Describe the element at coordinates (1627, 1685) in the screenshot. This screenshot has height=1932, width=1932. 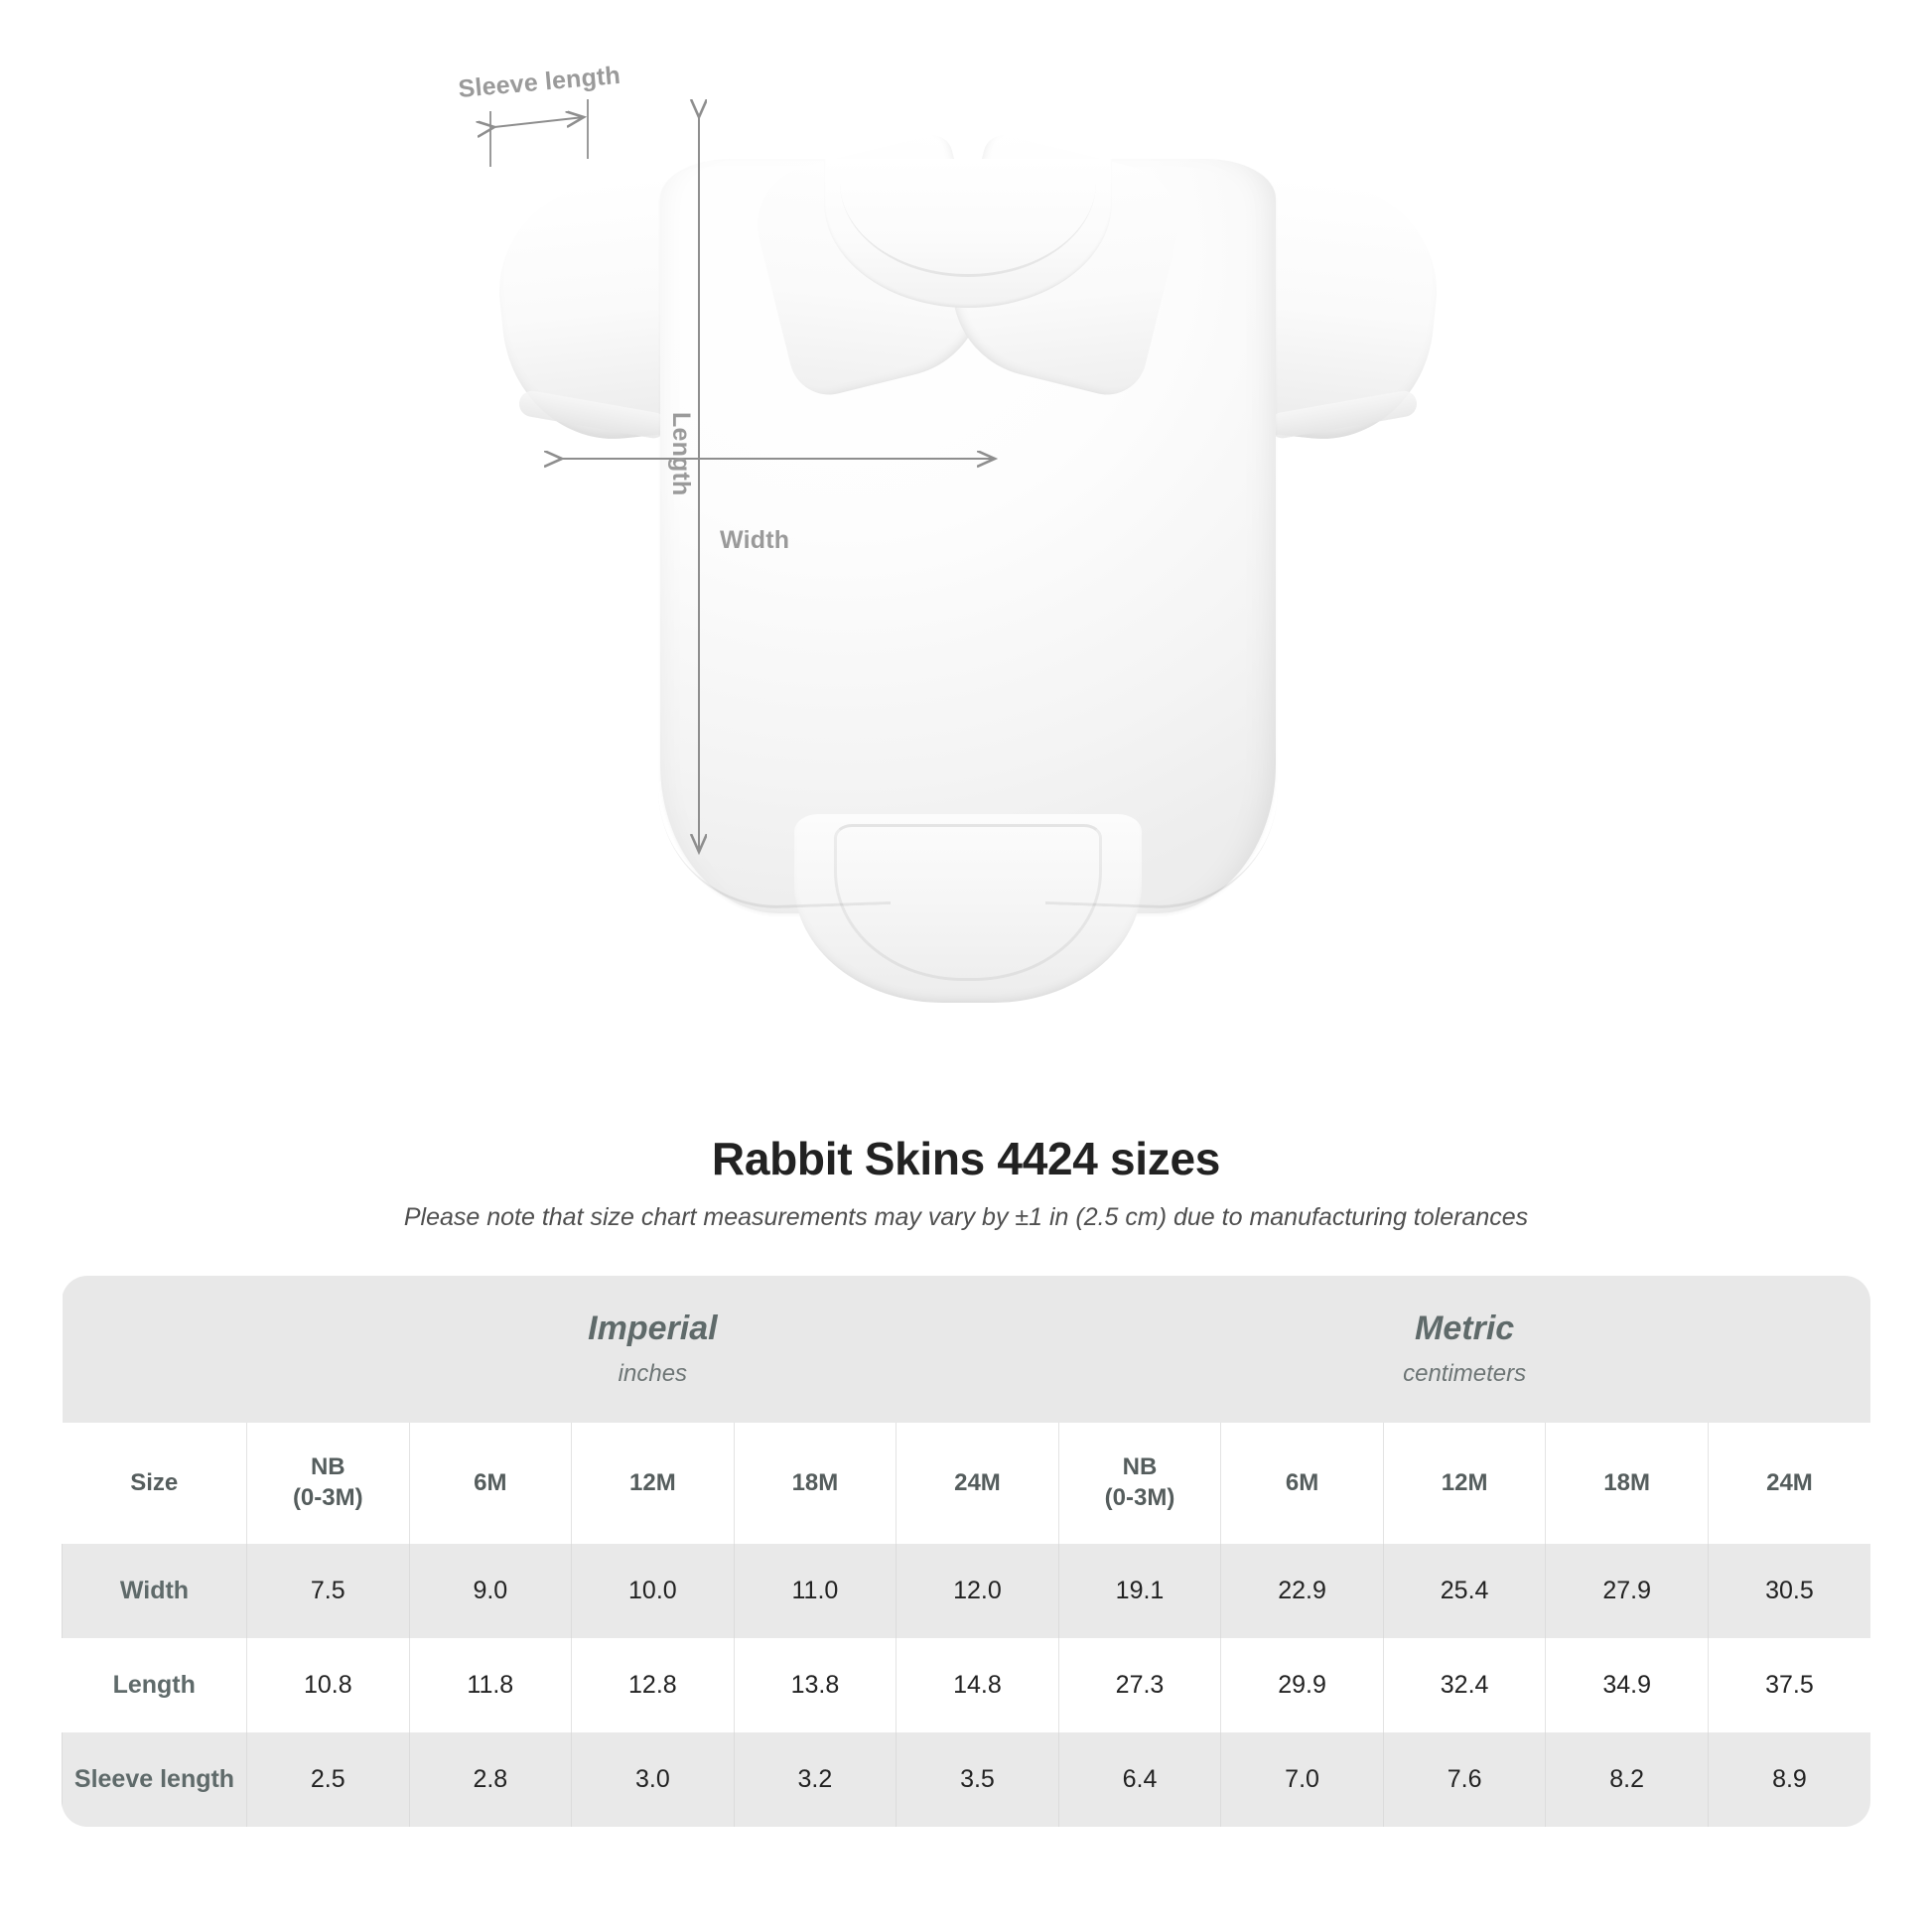
I see `cell-length-8: 34.9` at that location.